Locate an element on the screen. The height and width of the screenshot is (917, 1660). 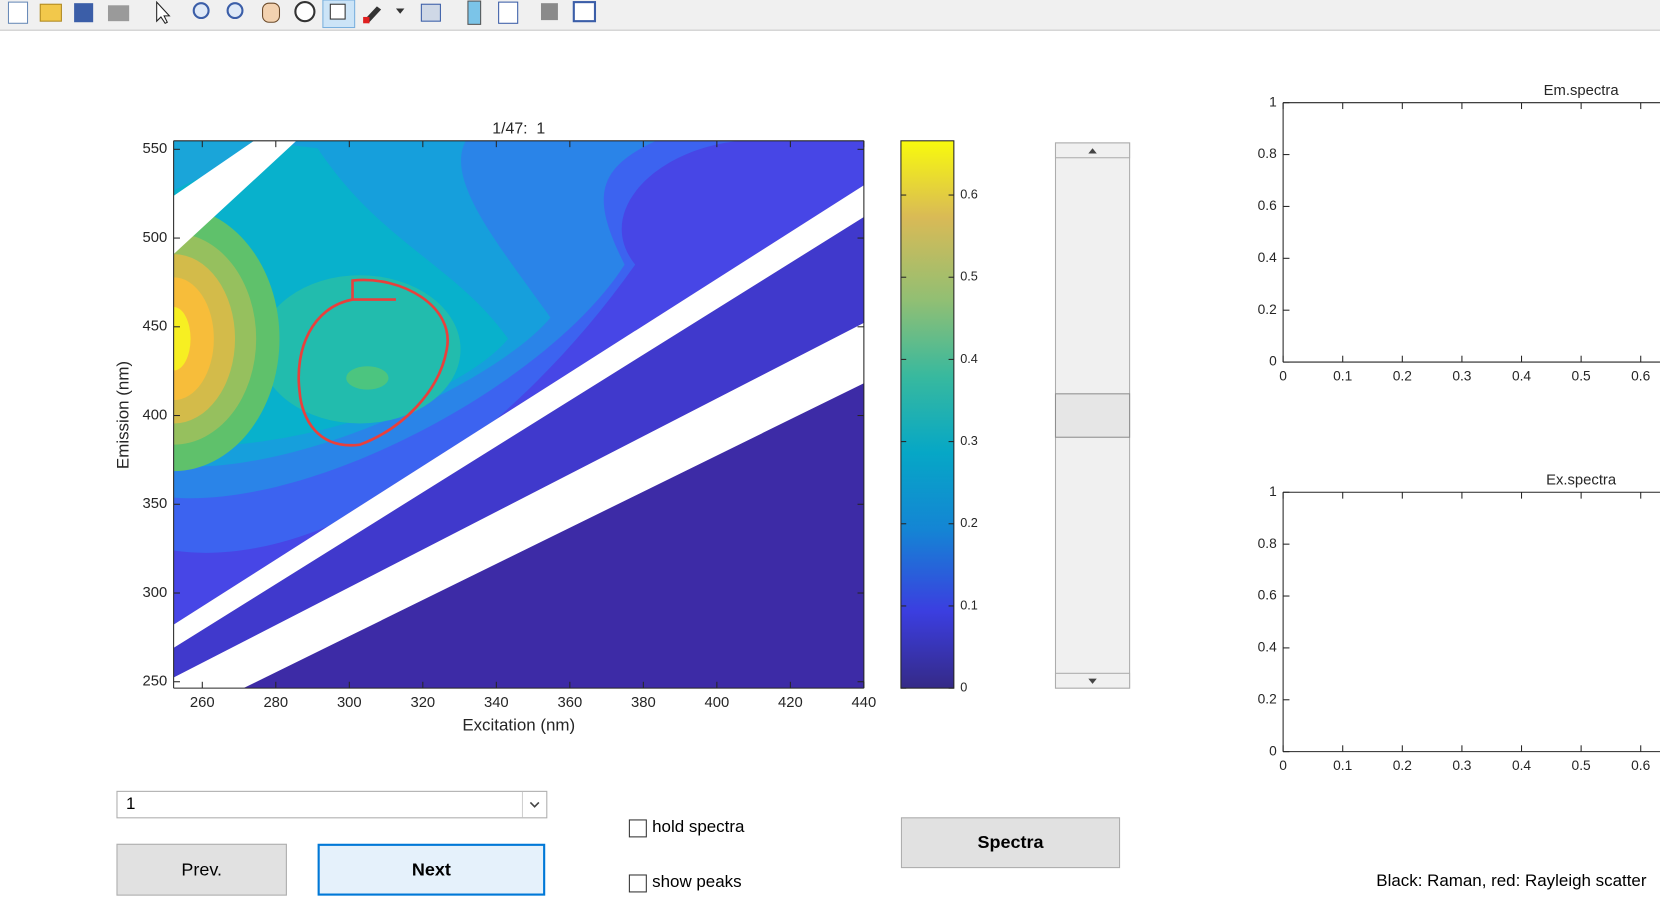
colorbar-tick-label: 0.5 is located at coordinates (969, 277).